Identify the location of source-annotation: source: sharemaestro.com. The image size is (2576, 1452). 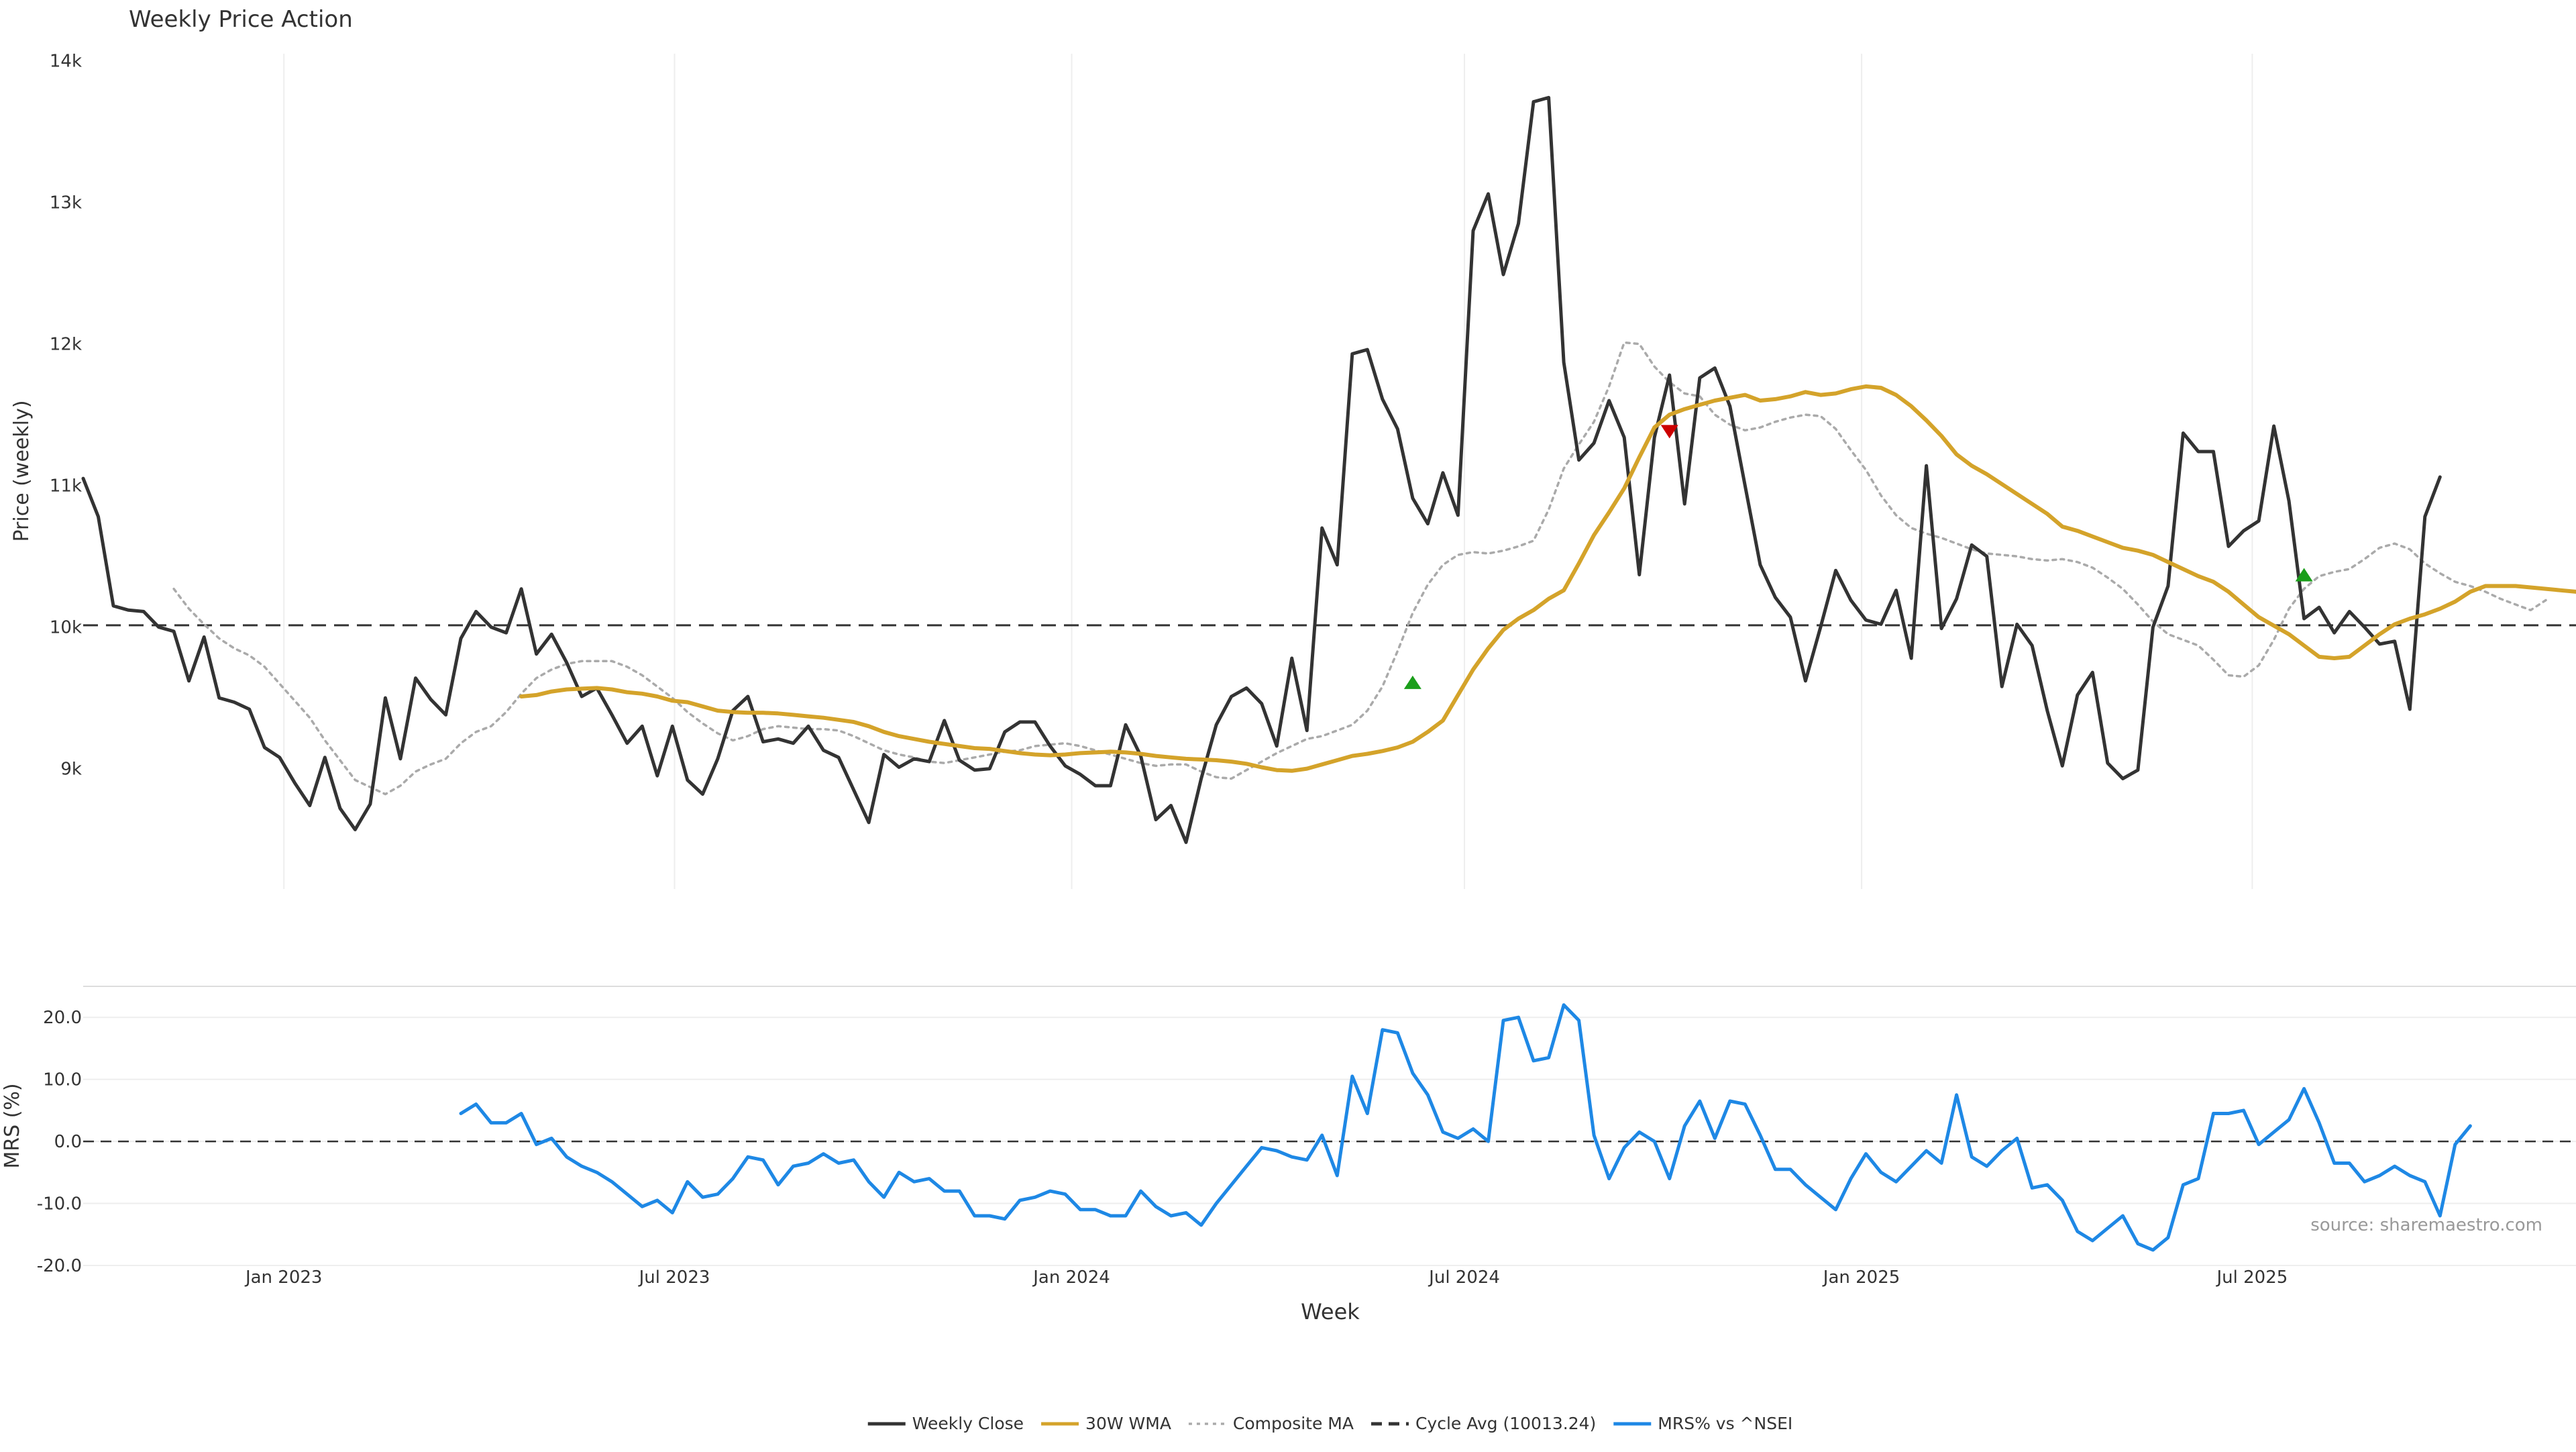
(2426, 1225).